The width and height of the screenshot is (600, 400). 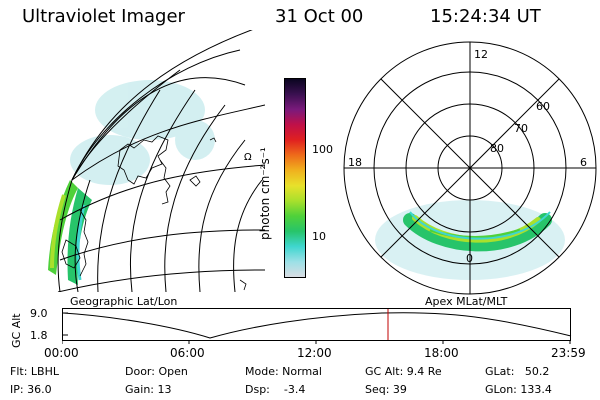 I want to click on dsp-info: Dsp: -3.4, so click(x=275, y=389).